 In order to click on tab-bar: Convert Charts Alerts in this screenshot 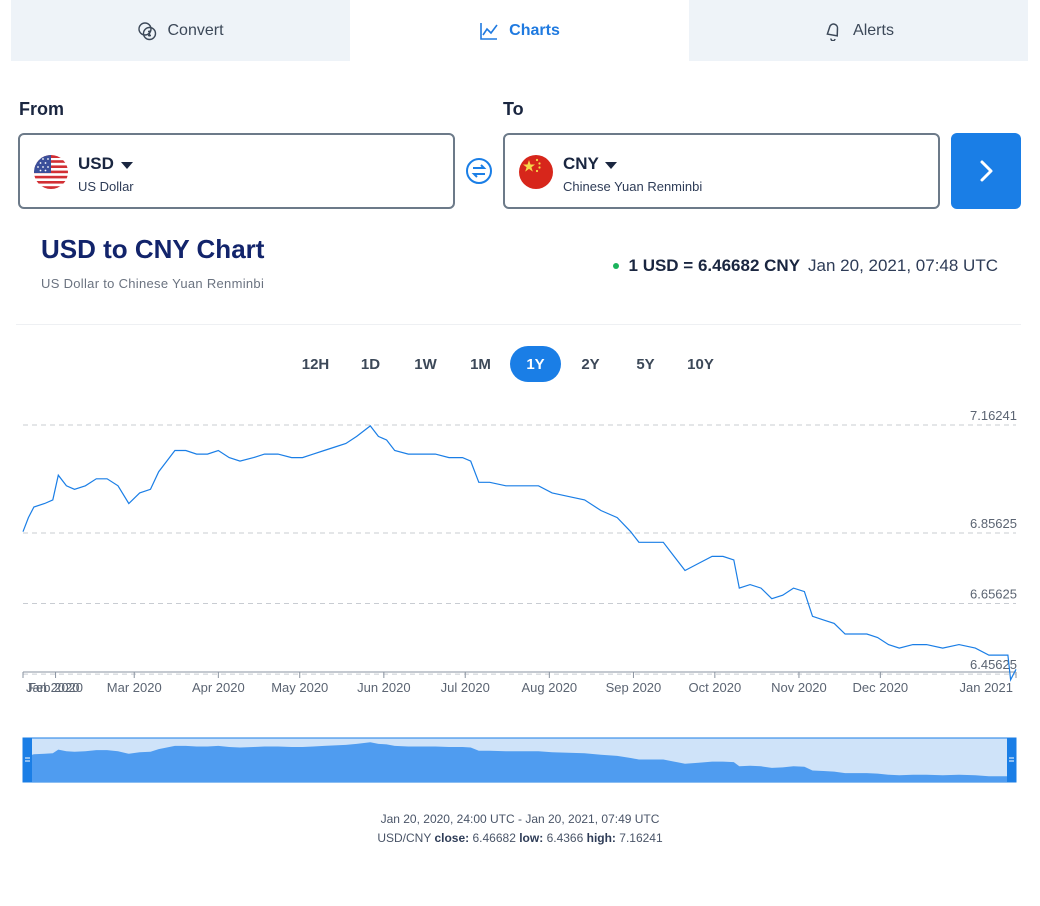, I will do `click(519, 30)`.